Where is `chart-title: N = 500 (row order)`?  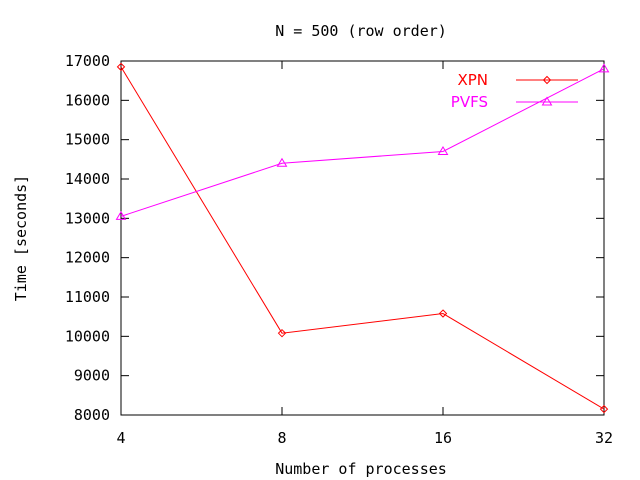
chart-title: N = 500 (row order) is located at coordinates (361, 31).